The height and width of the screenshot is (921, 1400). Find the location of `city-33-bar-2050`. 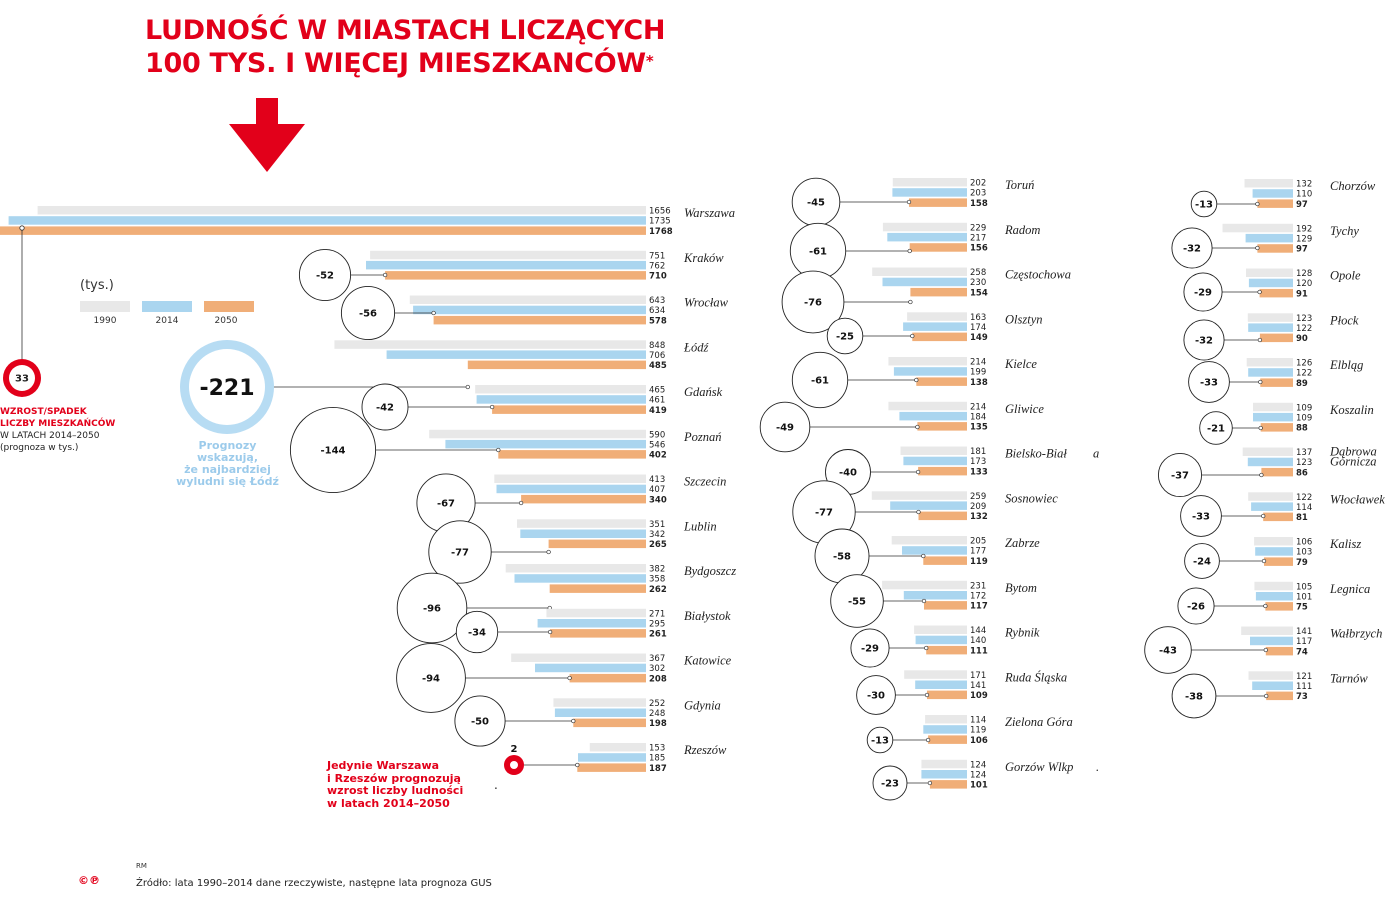

city-33-bar-2050 is located at coordinates (1277, 472).